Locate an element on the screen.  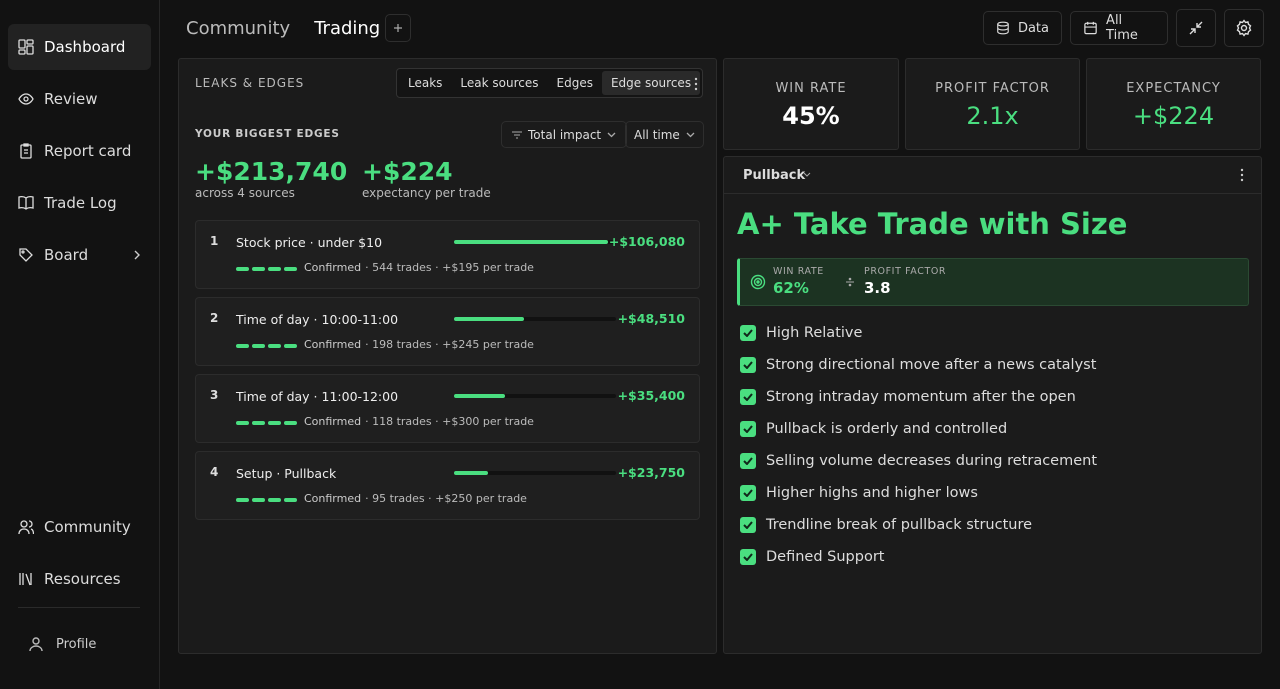
edge-rank: 2 is located at coordinates (214, 318).